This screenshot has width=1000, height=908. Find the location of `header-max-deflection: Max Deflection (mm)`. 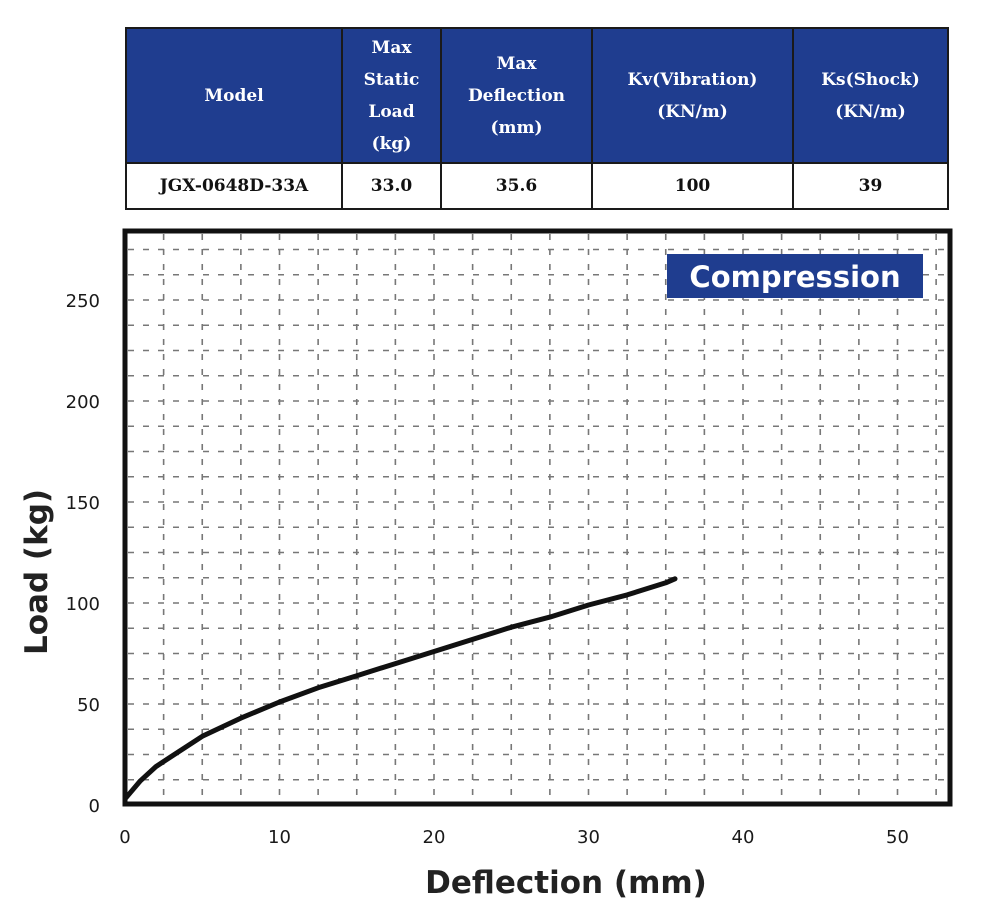

header-max-deflection: Max Deflection (mm) is located at coordinates (516, 95).